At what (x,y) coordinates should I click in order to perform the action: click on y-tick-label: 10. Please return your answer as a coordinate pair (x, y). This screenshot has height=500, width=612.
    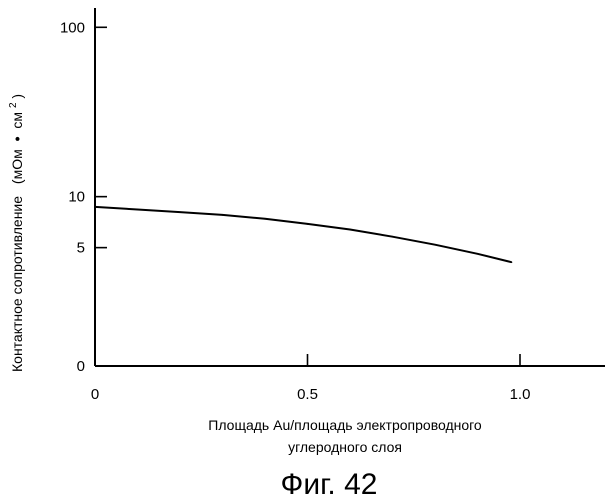
    Looking at the image, I should click on (76, 197).